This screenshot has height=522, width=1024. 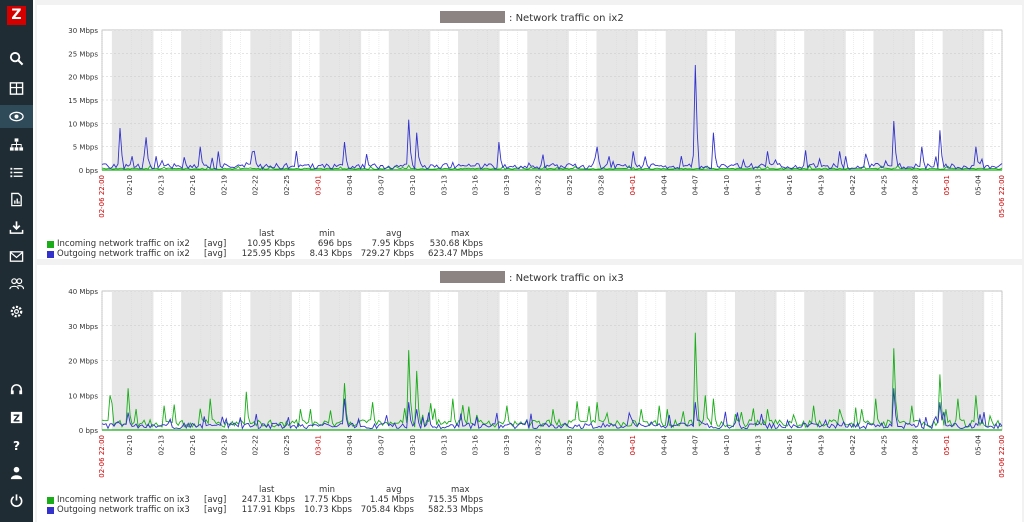 I want to click on legend-header-last: last, so click(x=267, y=490).